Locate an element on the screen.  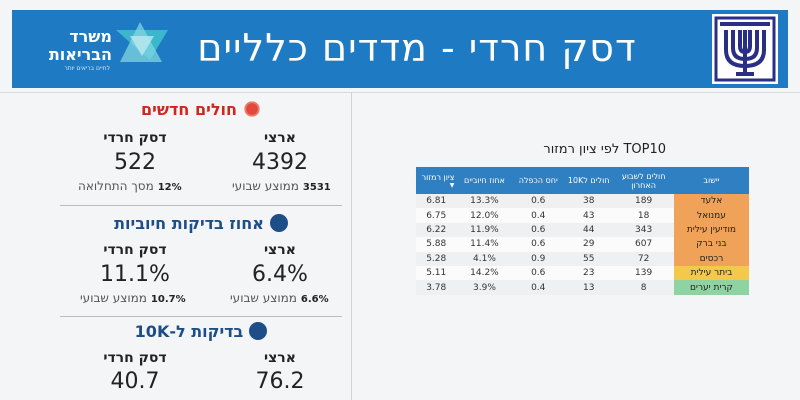
column-header-weekly-cases: חולים לשבוע האחרון is located at coordinates (643, 180).